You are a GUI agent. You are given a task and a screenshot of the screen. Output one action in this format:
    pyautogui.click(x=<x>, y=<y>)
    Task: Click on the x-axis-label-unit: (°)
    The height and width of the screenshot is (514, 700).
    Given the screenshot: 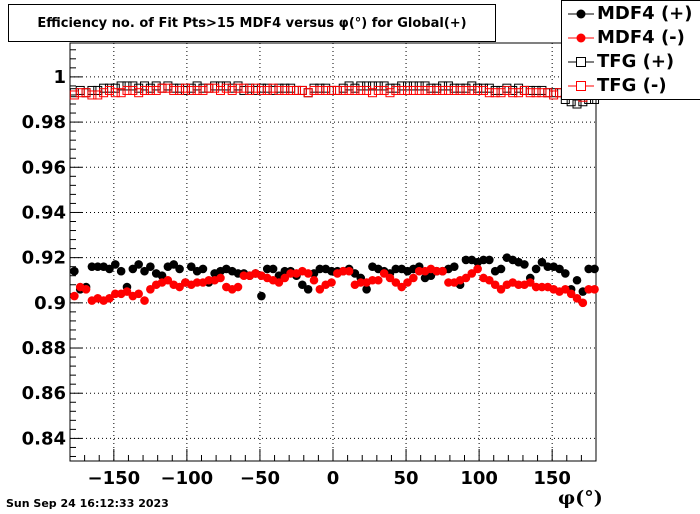 What is the action you would take?
    pyautogui.click(x=589, y=498)
    